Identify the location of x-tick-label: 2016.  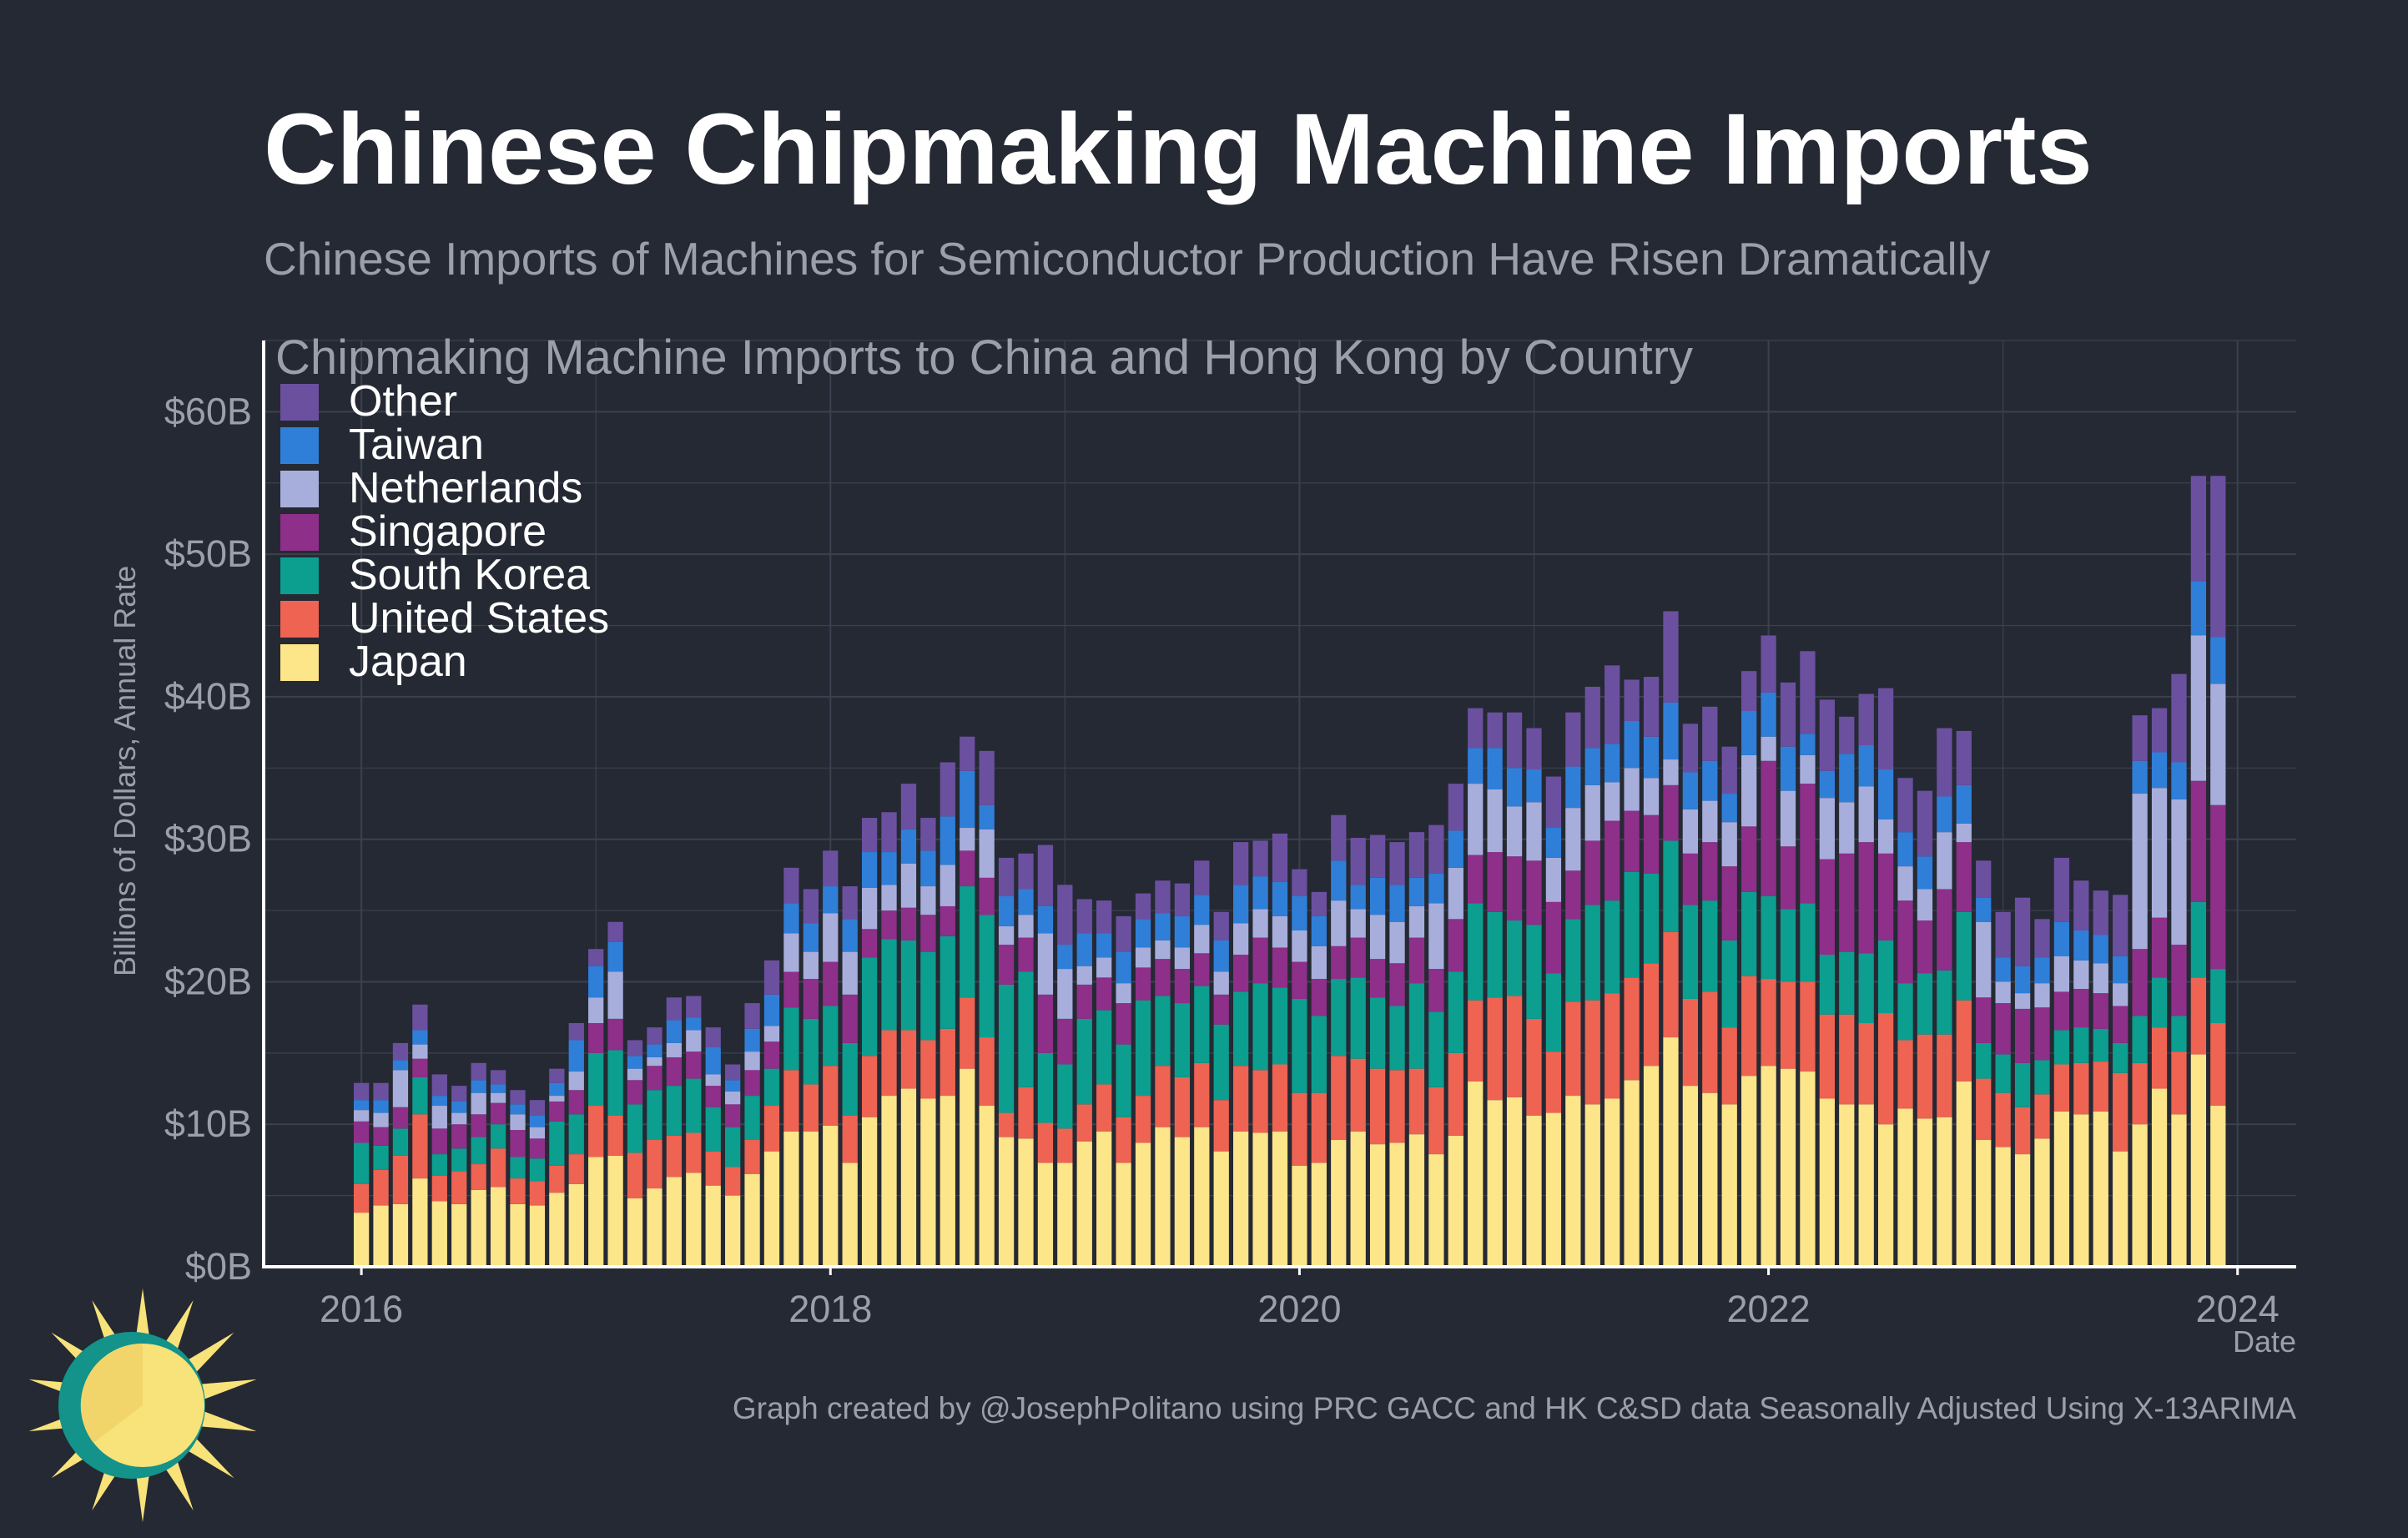
(361, 1309).